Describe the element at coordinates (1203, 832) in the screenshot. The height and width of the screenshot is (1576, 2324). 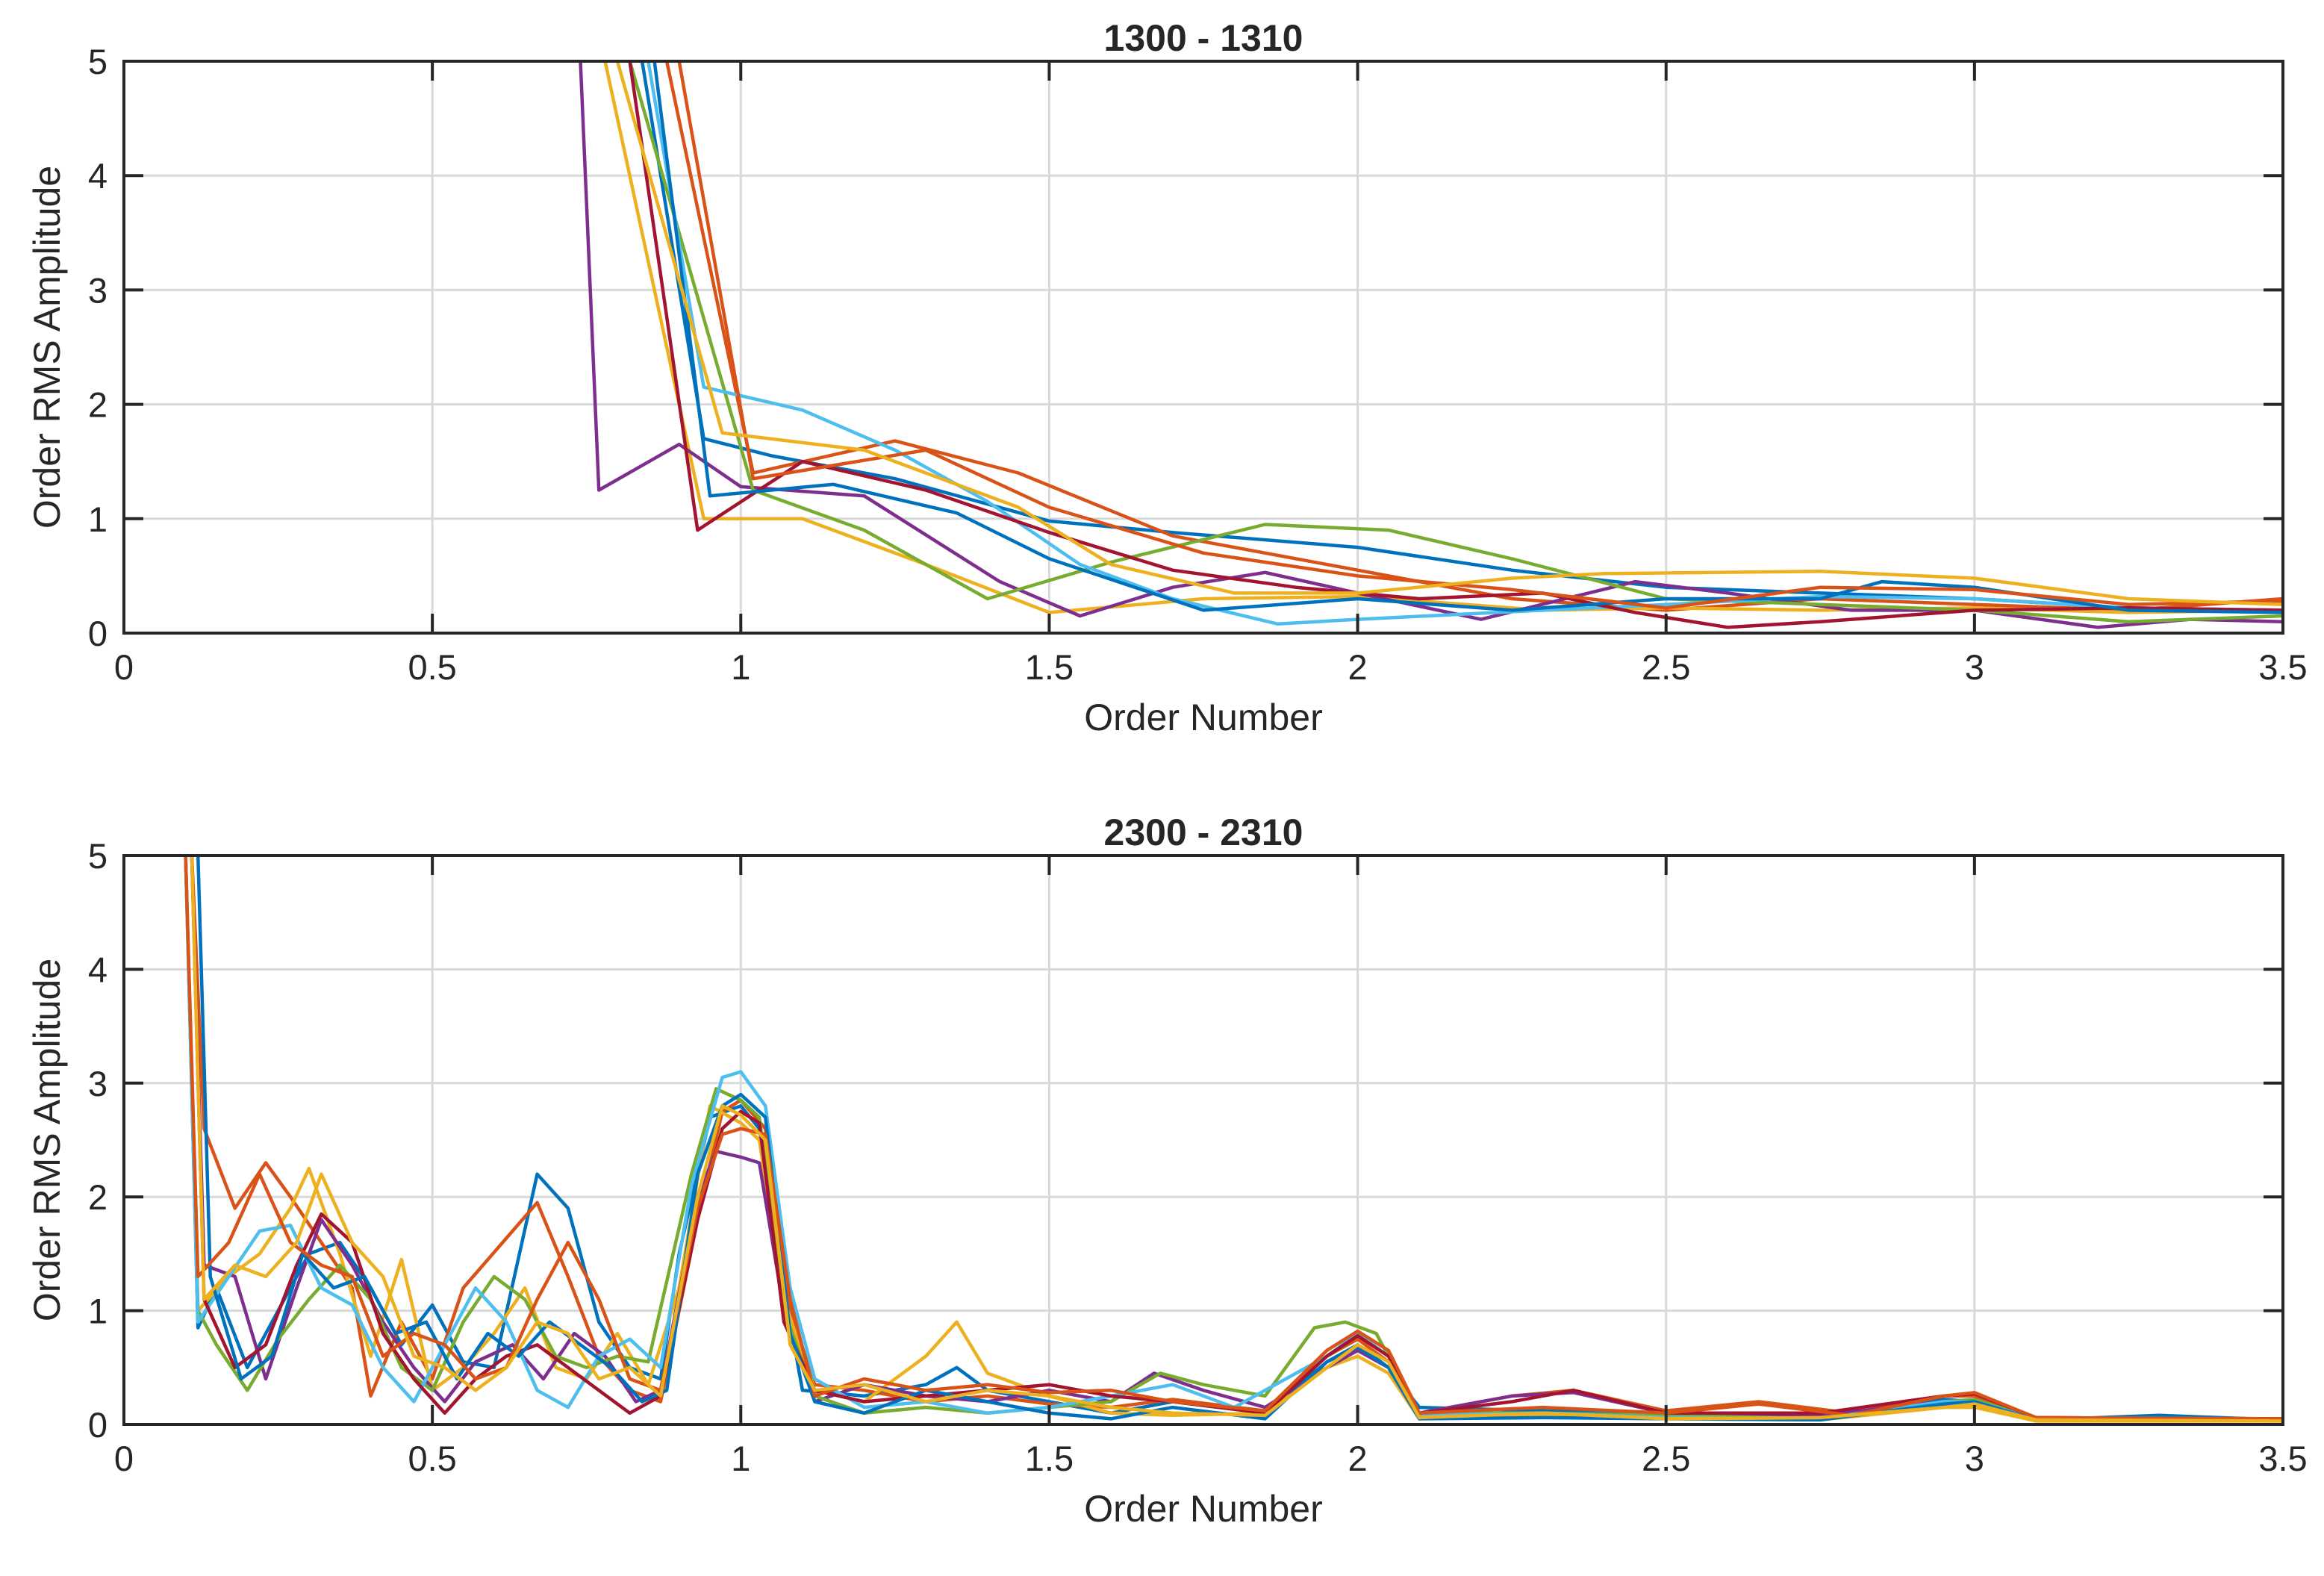
I see `chart-title: 2300 - 2310` at that location.